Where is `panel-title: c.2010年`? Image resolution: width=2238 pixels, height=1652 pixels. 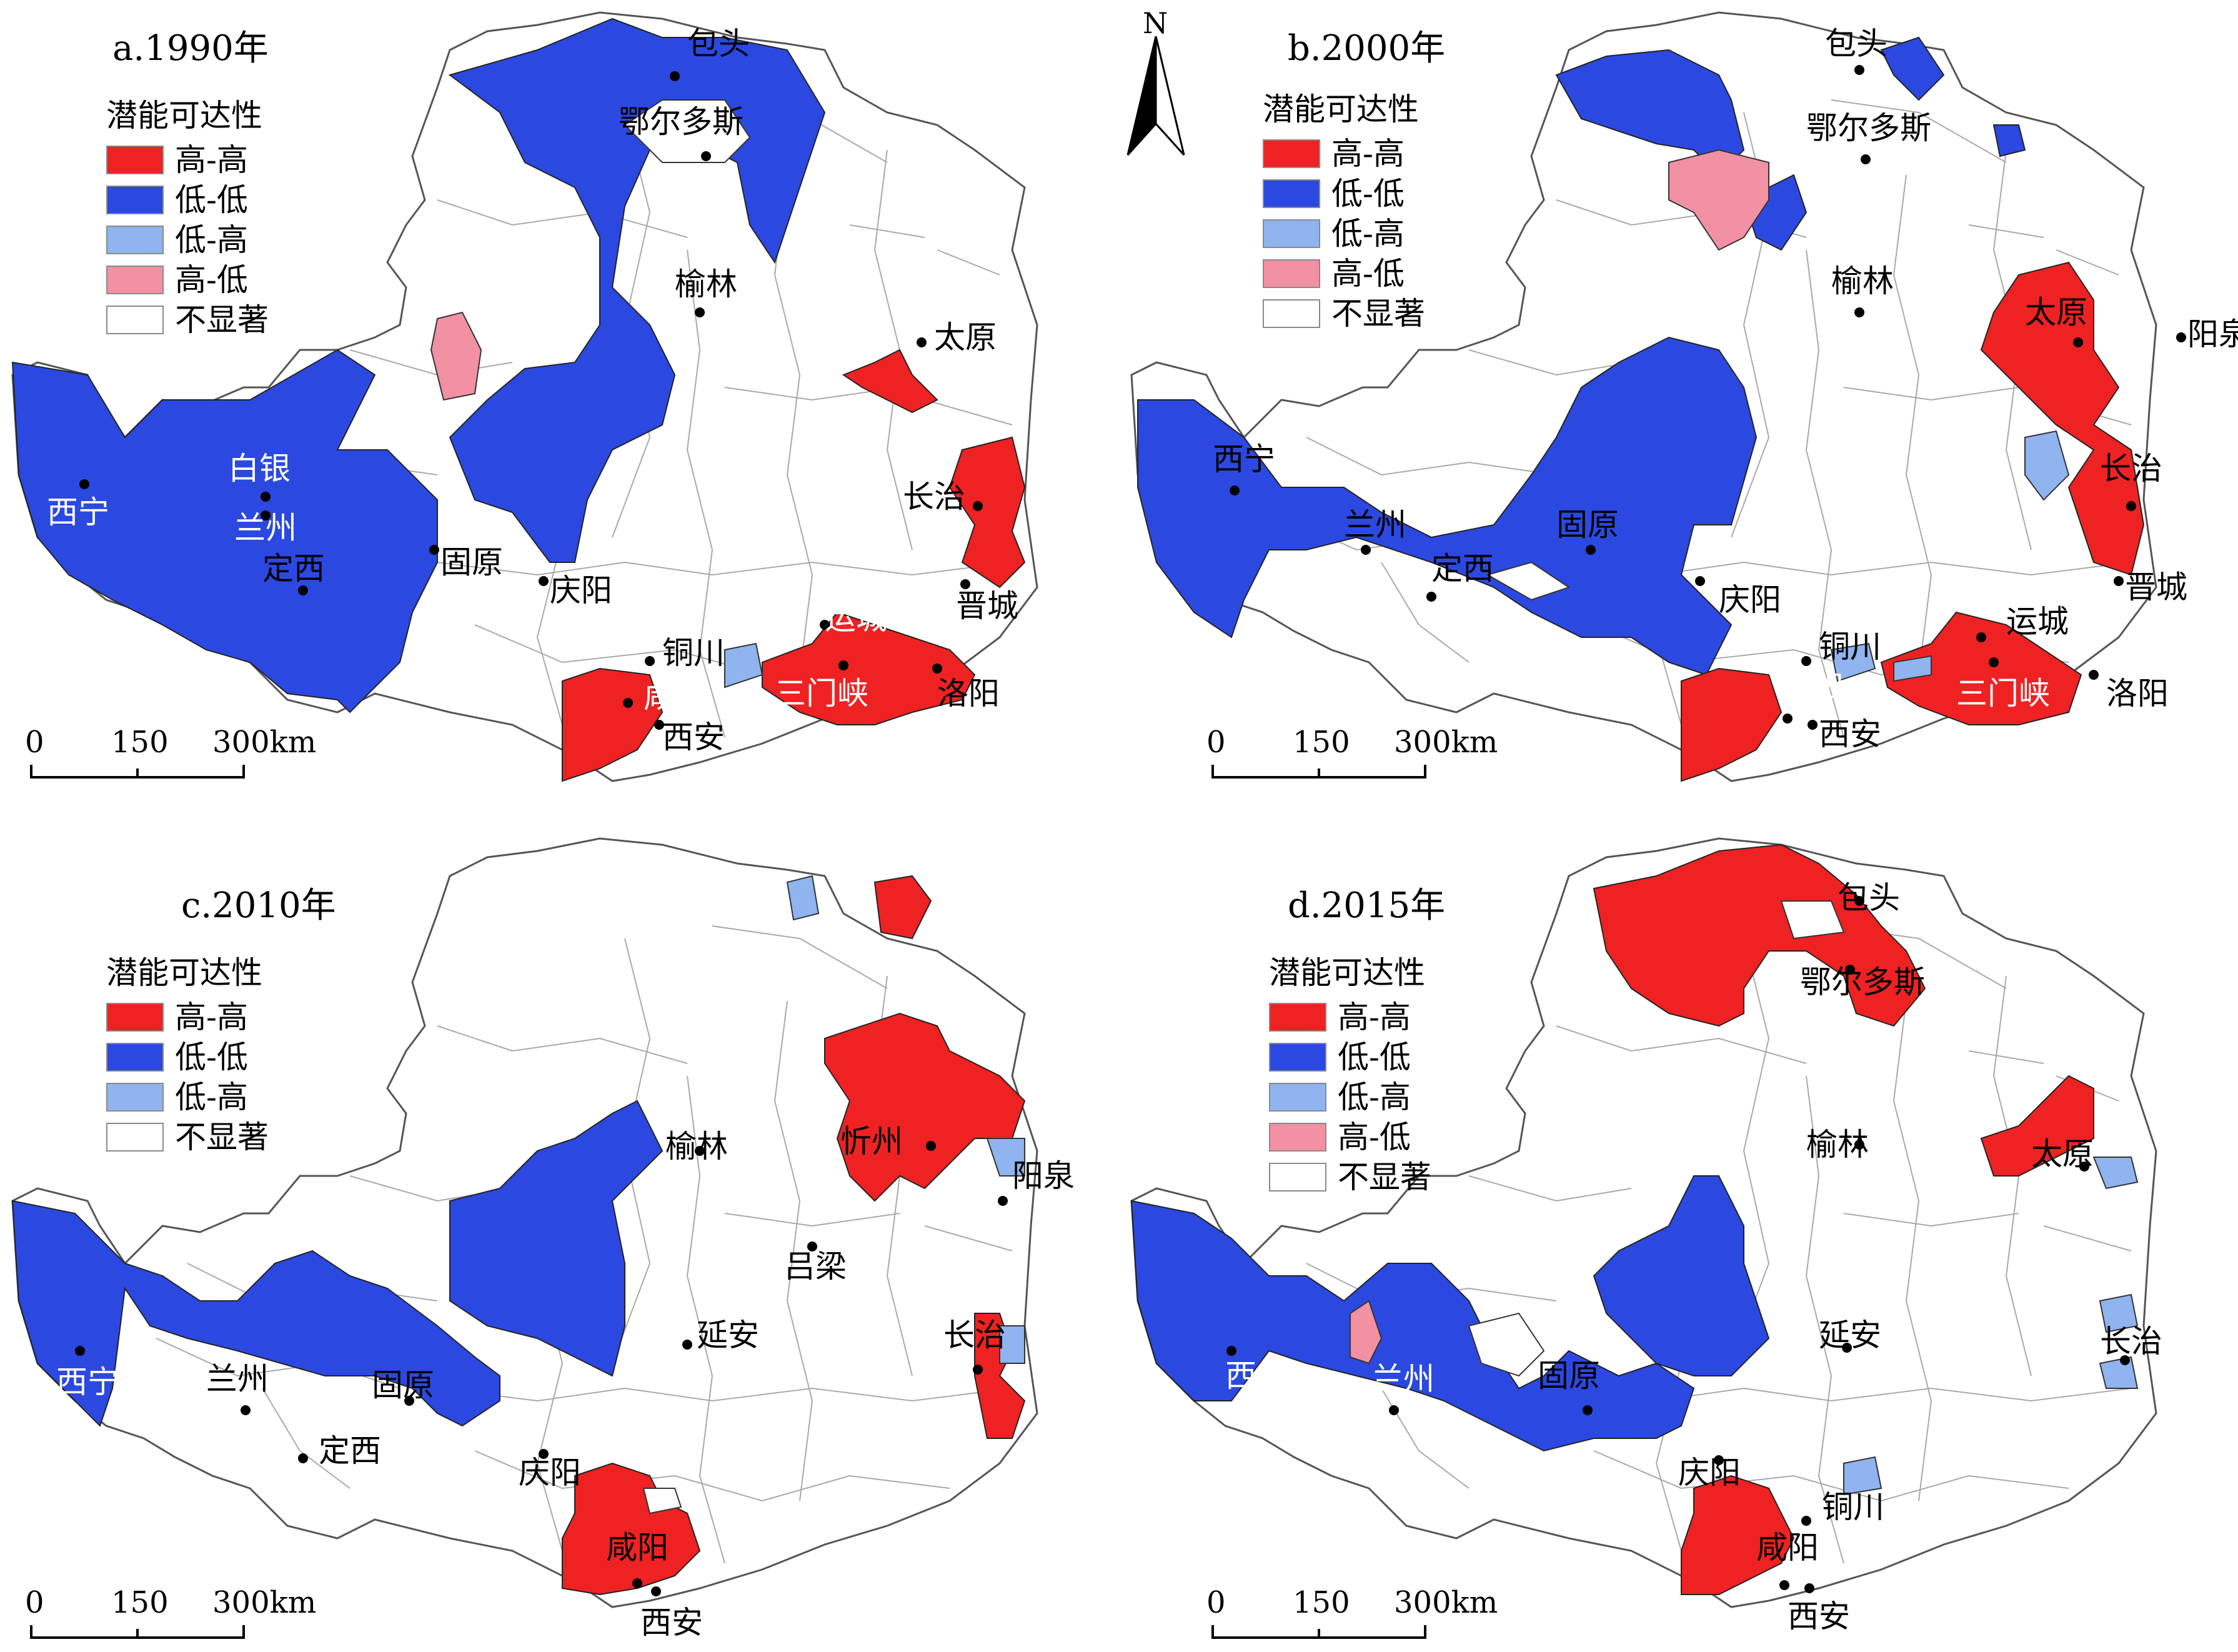 panel-title: c.2010年 is located at coordinates (258, 905).